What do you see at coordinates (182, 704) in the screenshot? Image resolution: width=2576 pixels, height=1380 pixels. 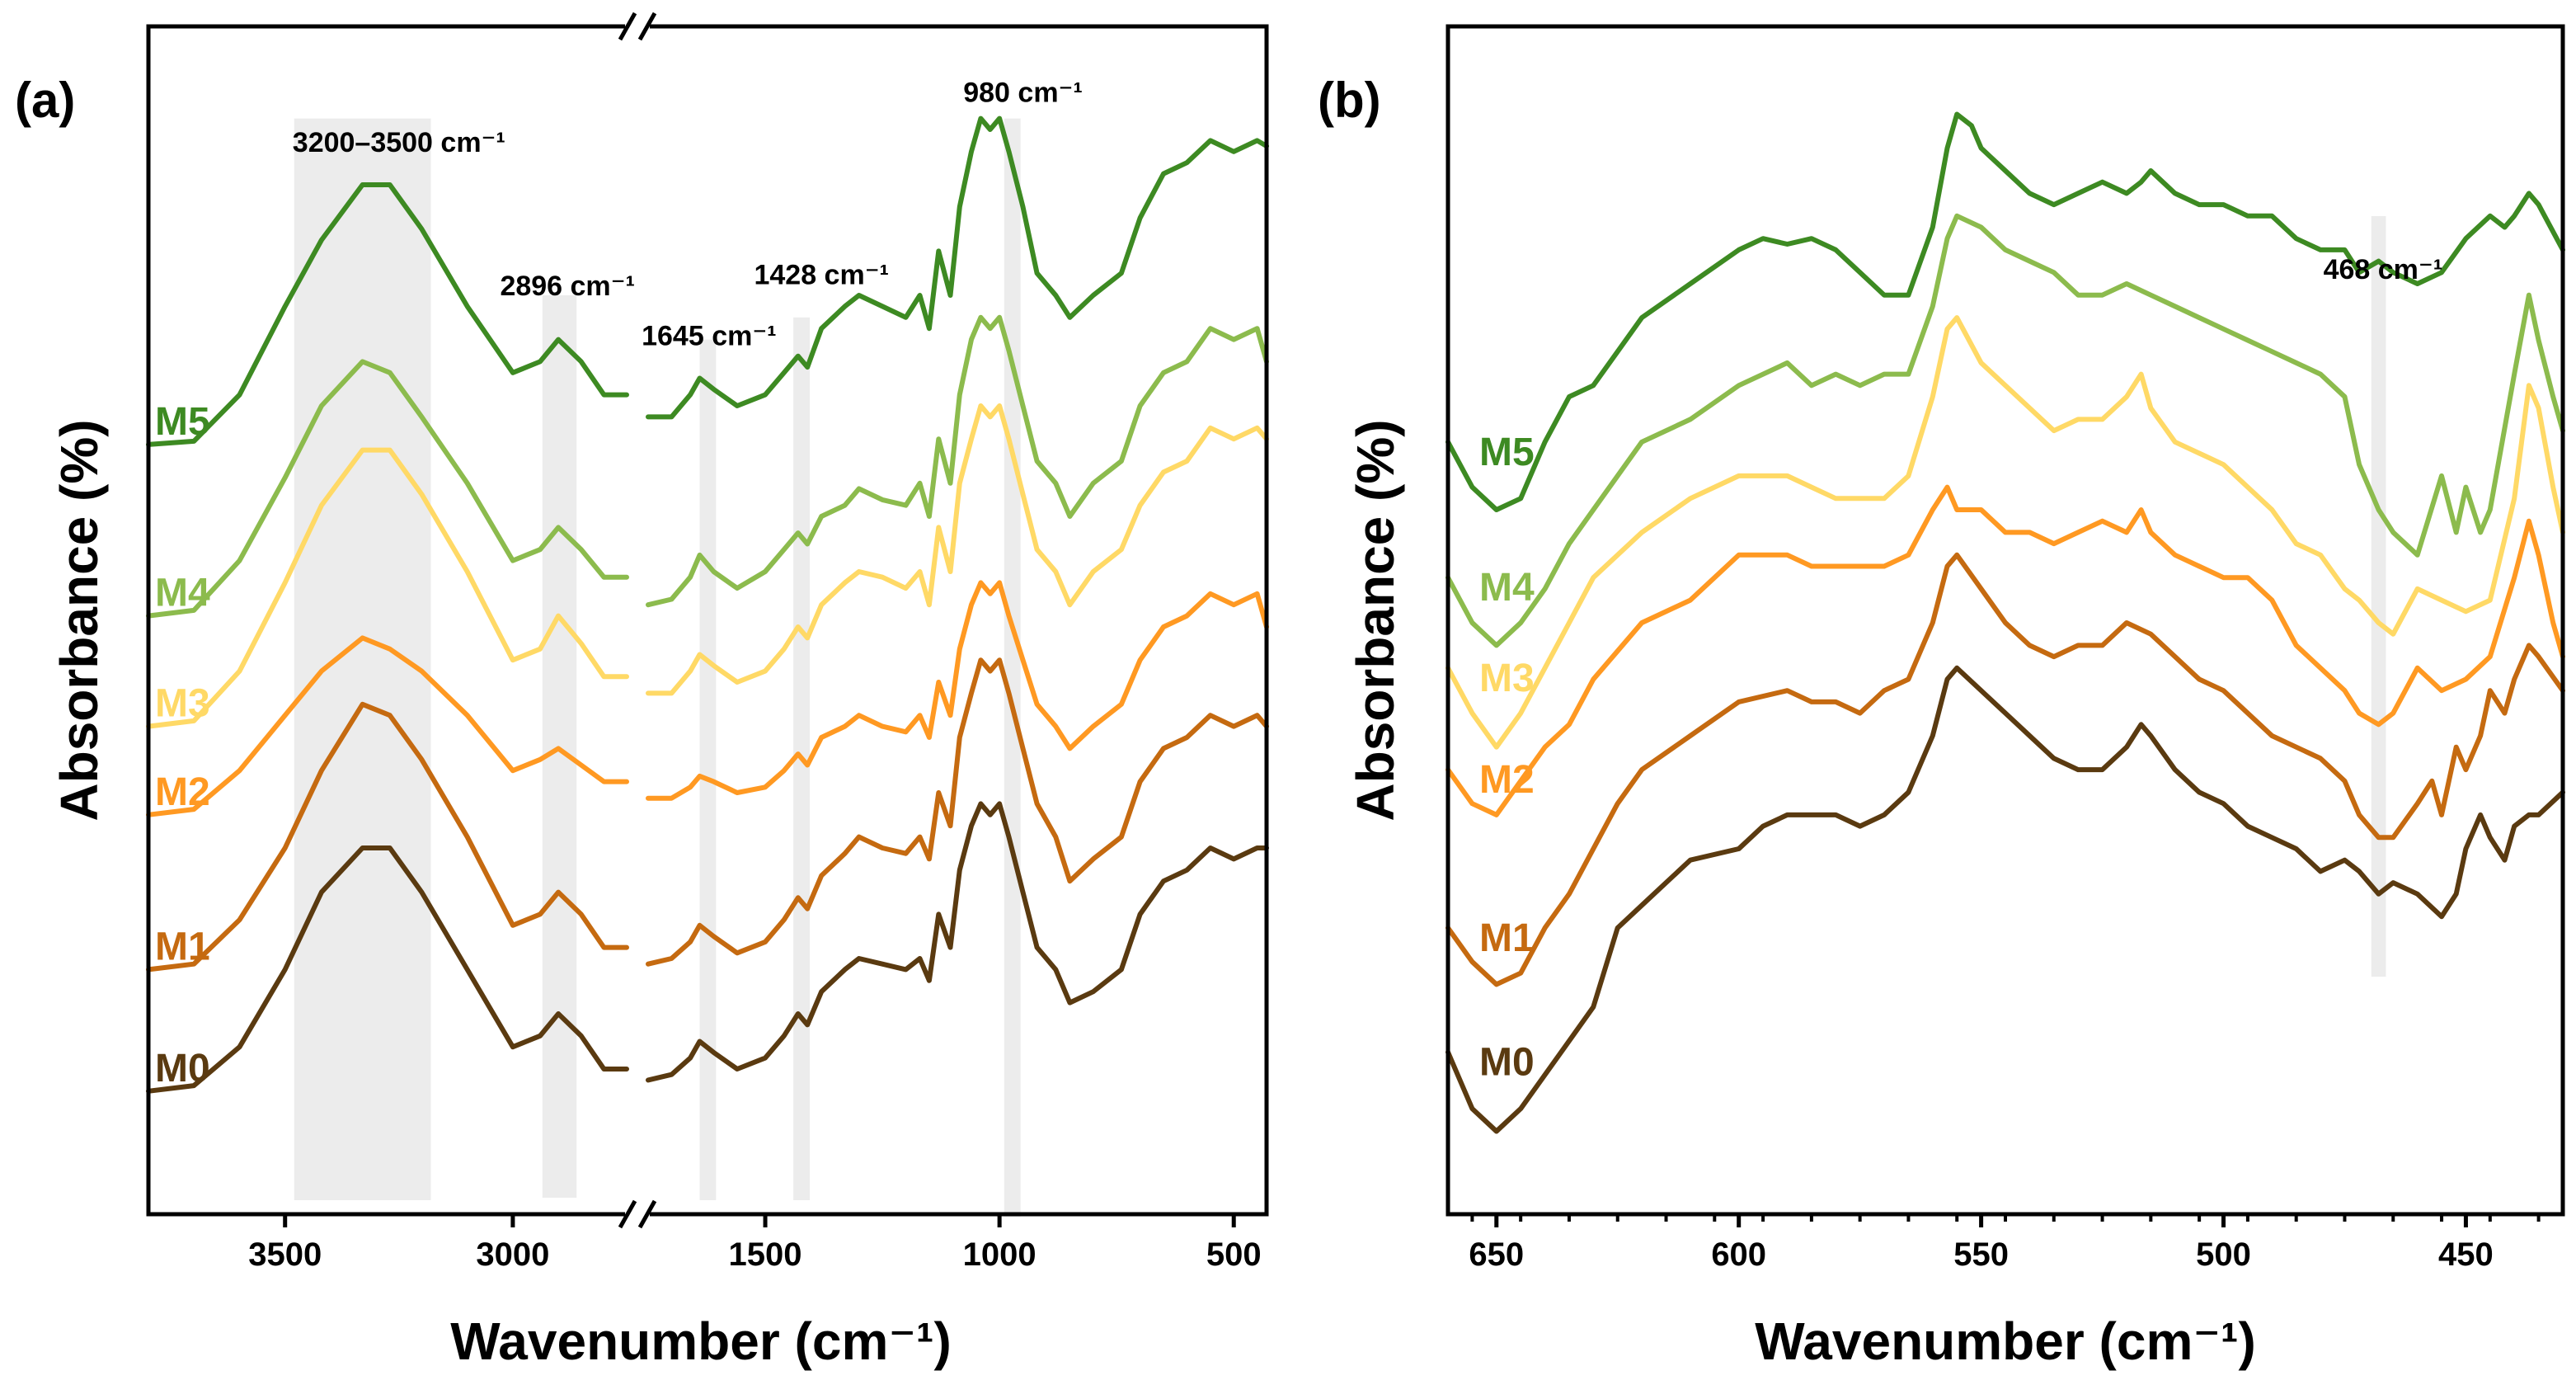 I see `series-label-a-m3: M3` at bounding box center [182, 704].